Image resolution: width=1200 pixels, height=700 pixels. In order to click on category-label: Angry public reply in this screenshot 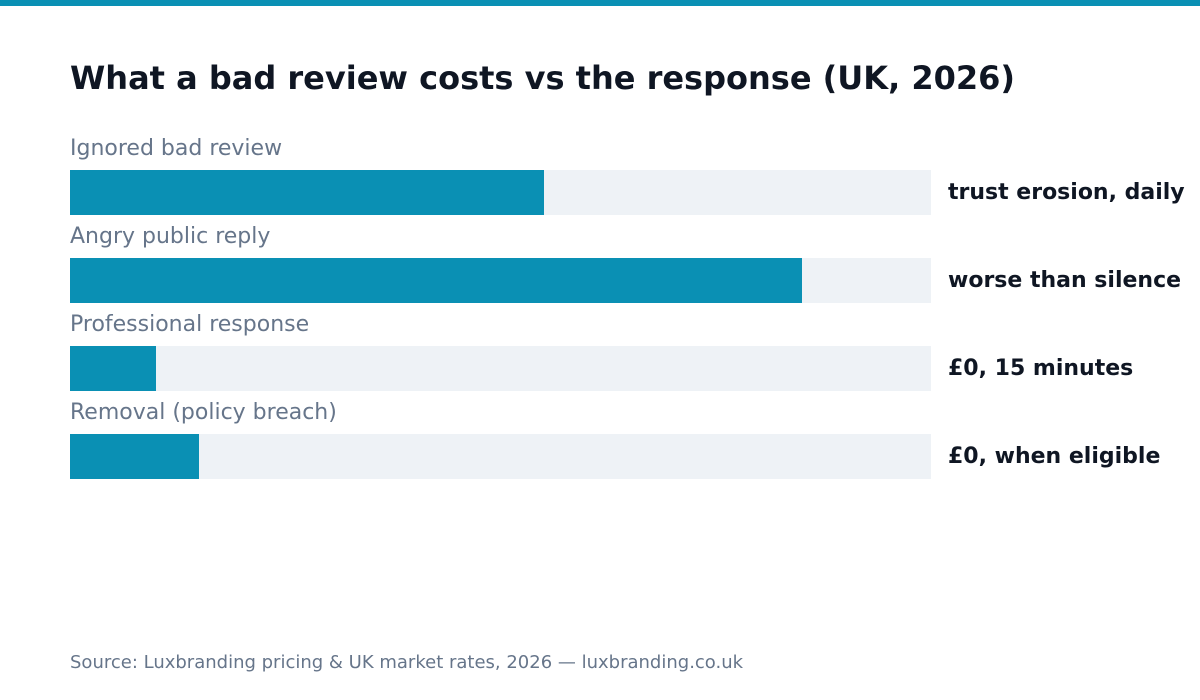, I will do `click(170, 236)`.